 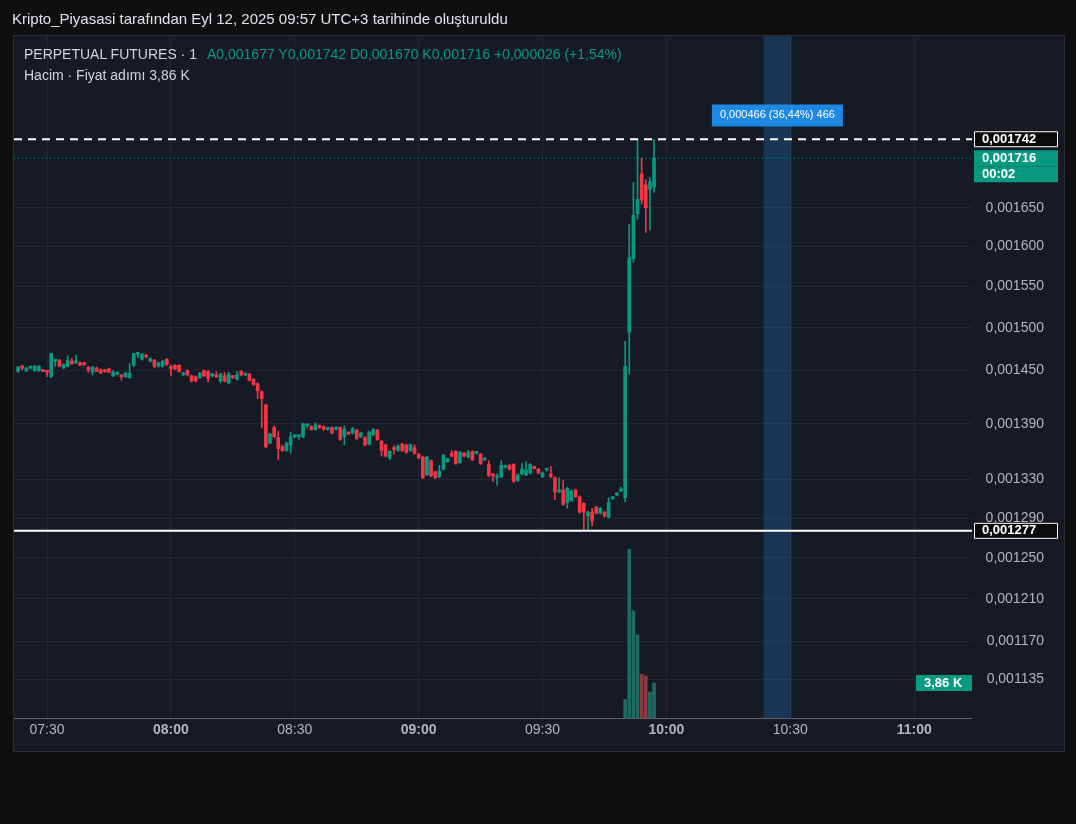 I want to click on y-tick-label: 0,001250, so click(x=1015, y=556).